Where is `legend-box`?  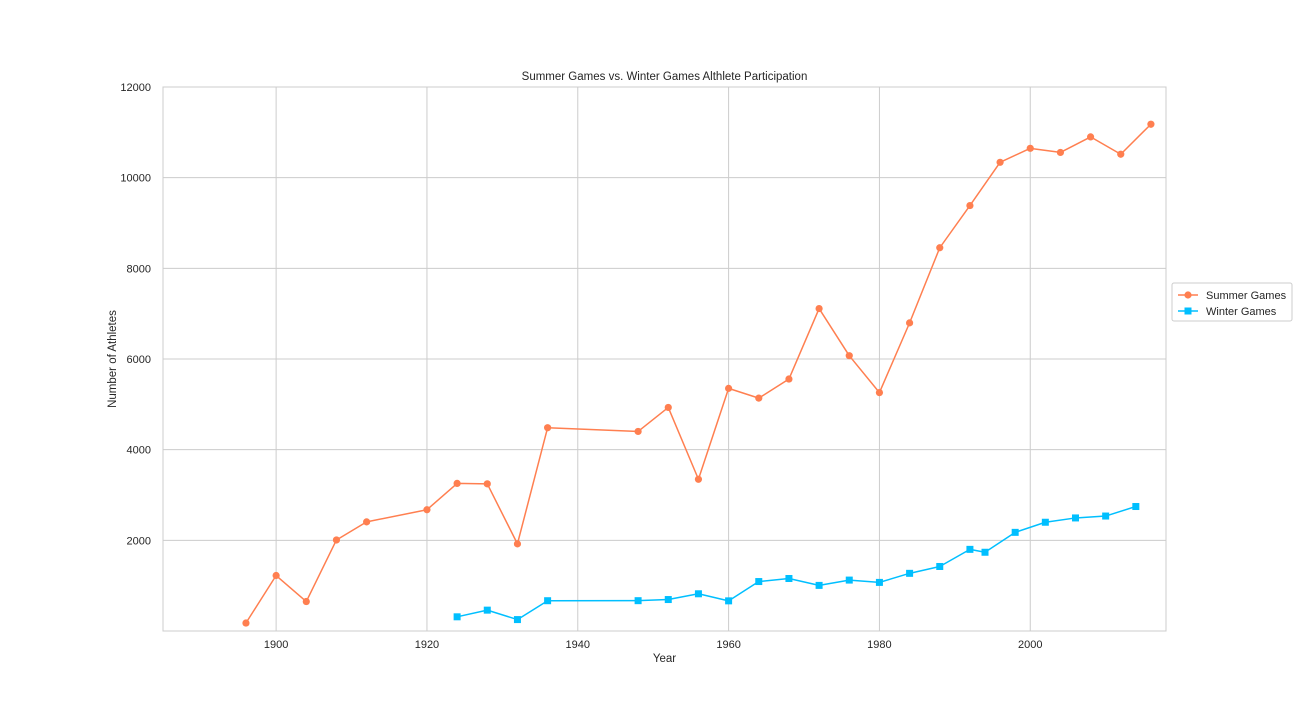
legend-box is located at coordinates (1232, 302).